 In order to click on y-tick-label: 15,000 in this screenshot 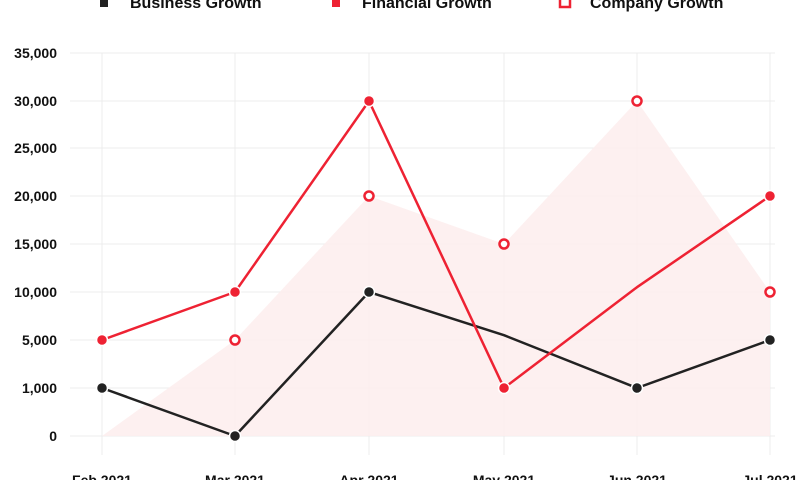, I will do `click(35, 244)`.